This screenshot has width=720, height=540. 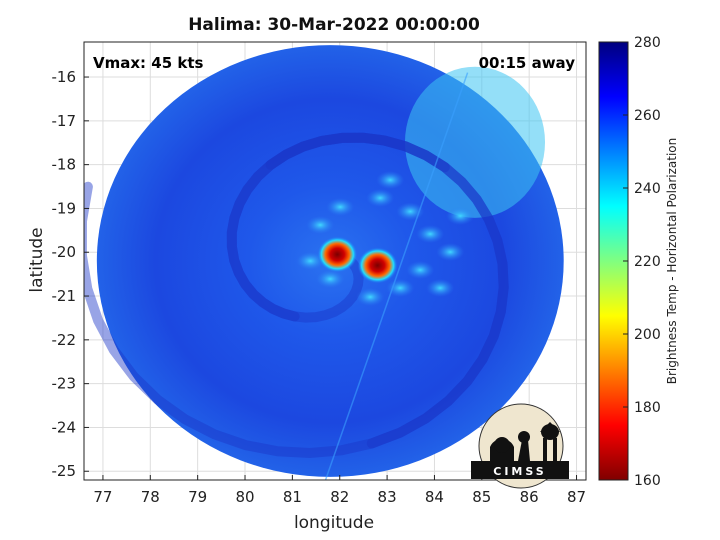 I want to click on x-axis-label: longitude, so click(x=334, y=523).